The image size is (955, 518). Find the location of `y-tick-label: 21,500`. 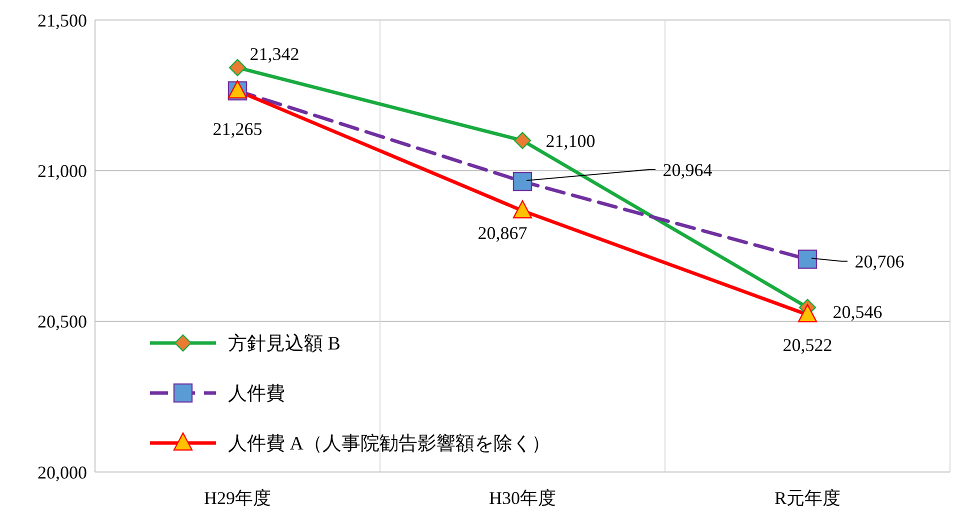

y-tick-label: 21,500 is located at coordinates (62, 20).